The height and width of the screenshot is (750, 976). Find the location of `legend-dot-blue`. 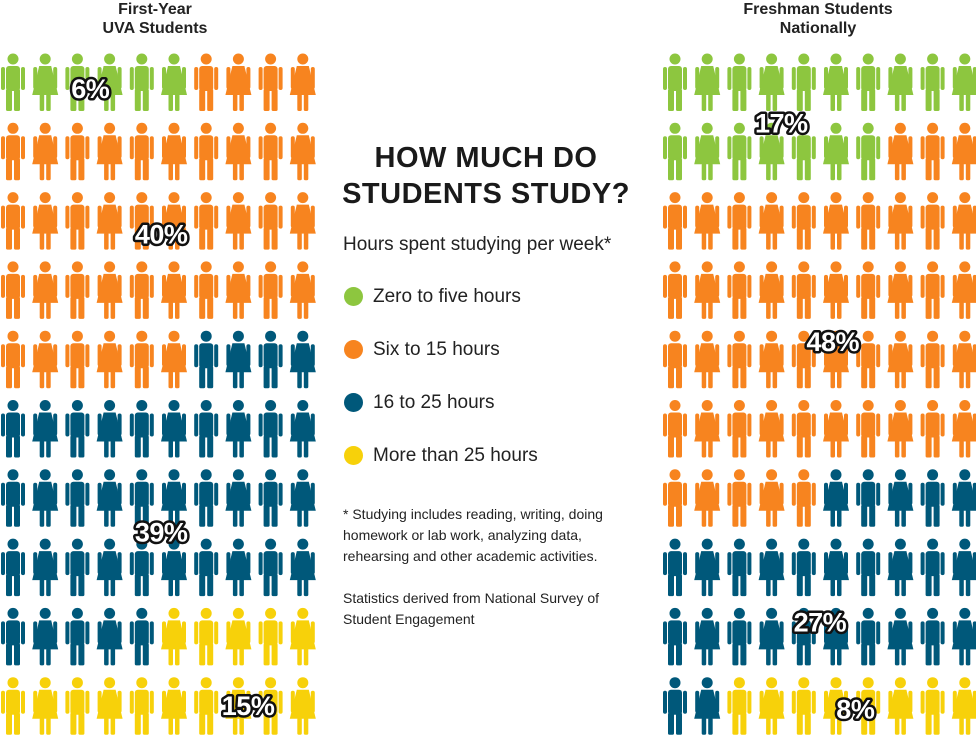

legend-dot-blue is located at coordinates (353, 402).